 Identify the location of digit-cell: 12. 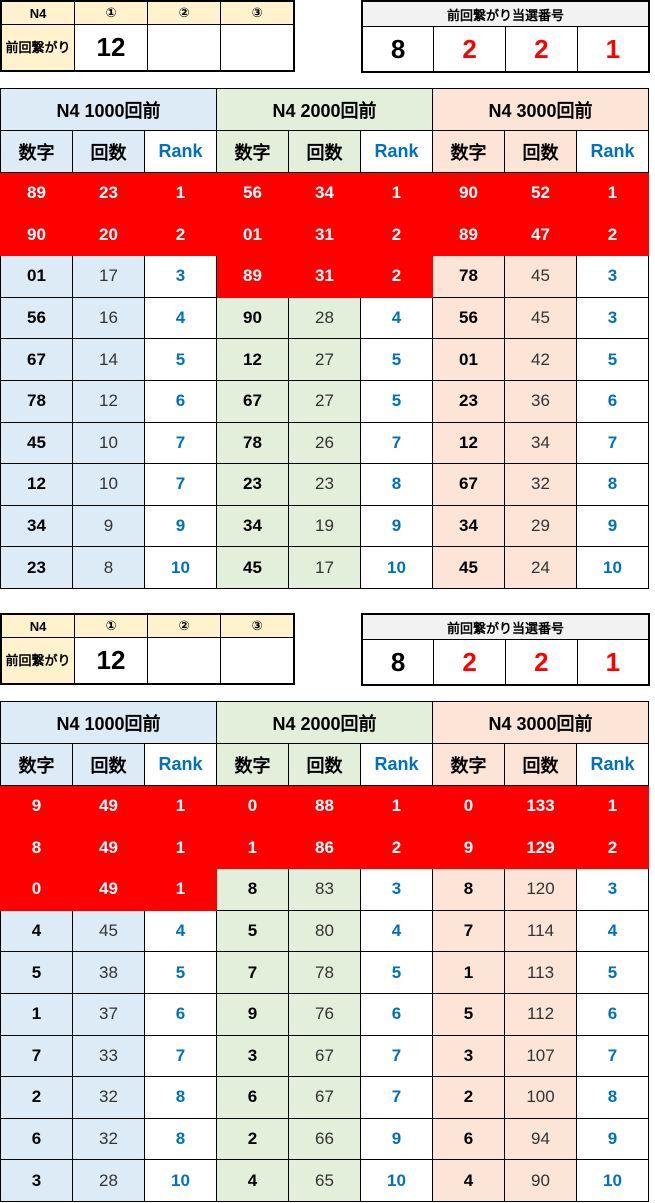
(252, 359).